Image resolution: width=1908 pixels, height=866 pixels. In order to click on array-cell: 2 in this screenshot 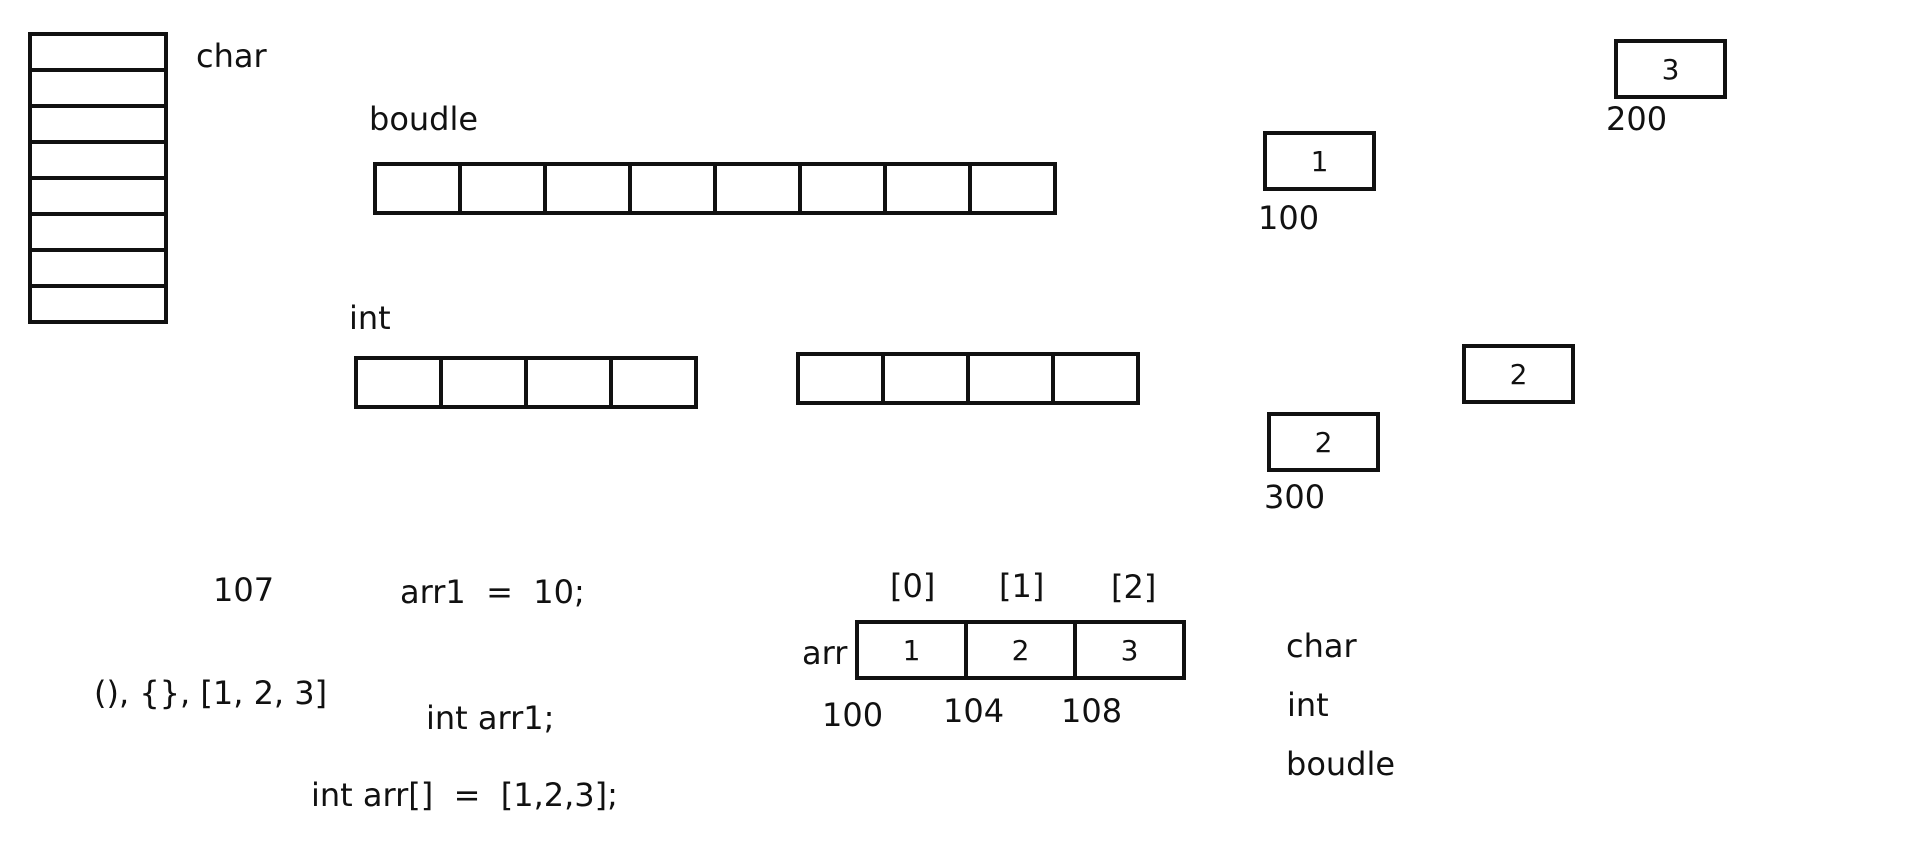, I will do `click(1020, 650)`.